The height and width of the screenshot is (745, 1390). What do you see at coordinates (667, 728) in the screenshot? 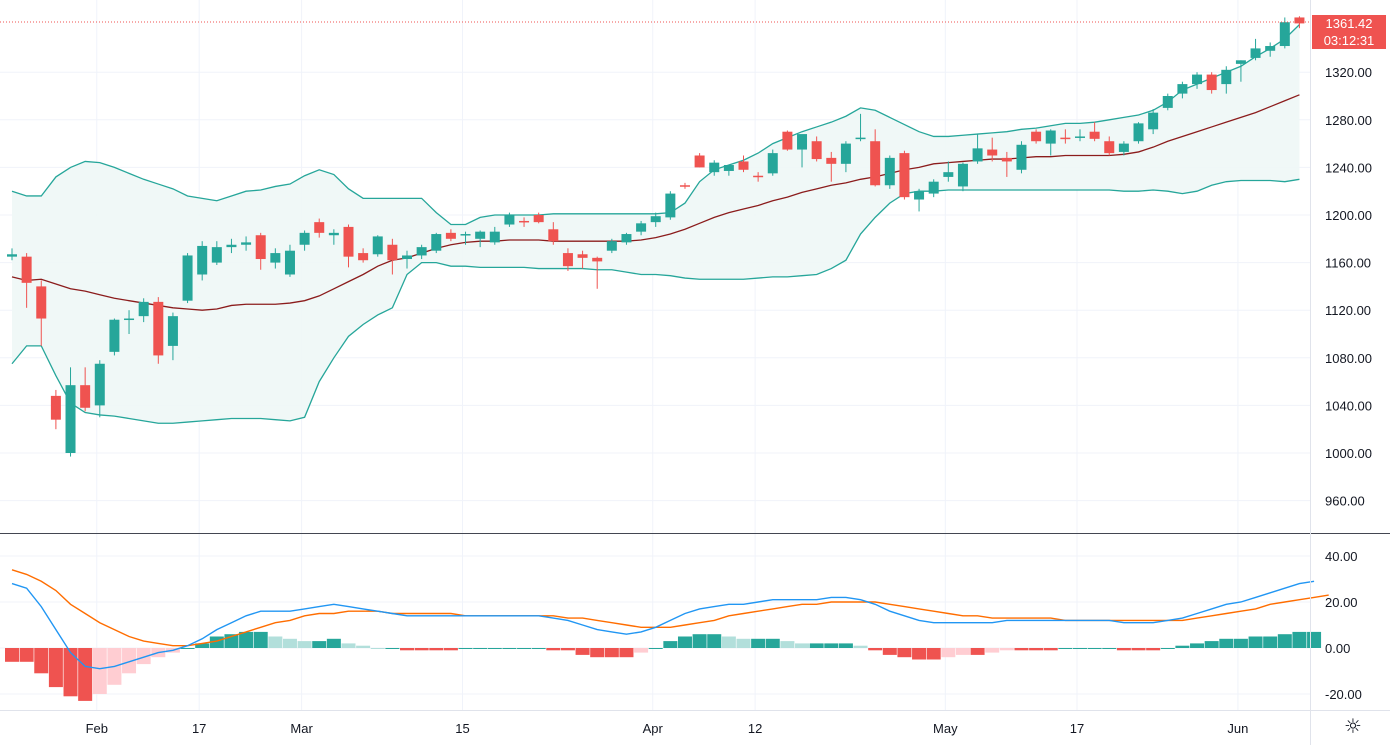
I see `time-axis: Feb 17 Mar 15 Apr 12 May 17 Jun` at bounding box center [667, 728].